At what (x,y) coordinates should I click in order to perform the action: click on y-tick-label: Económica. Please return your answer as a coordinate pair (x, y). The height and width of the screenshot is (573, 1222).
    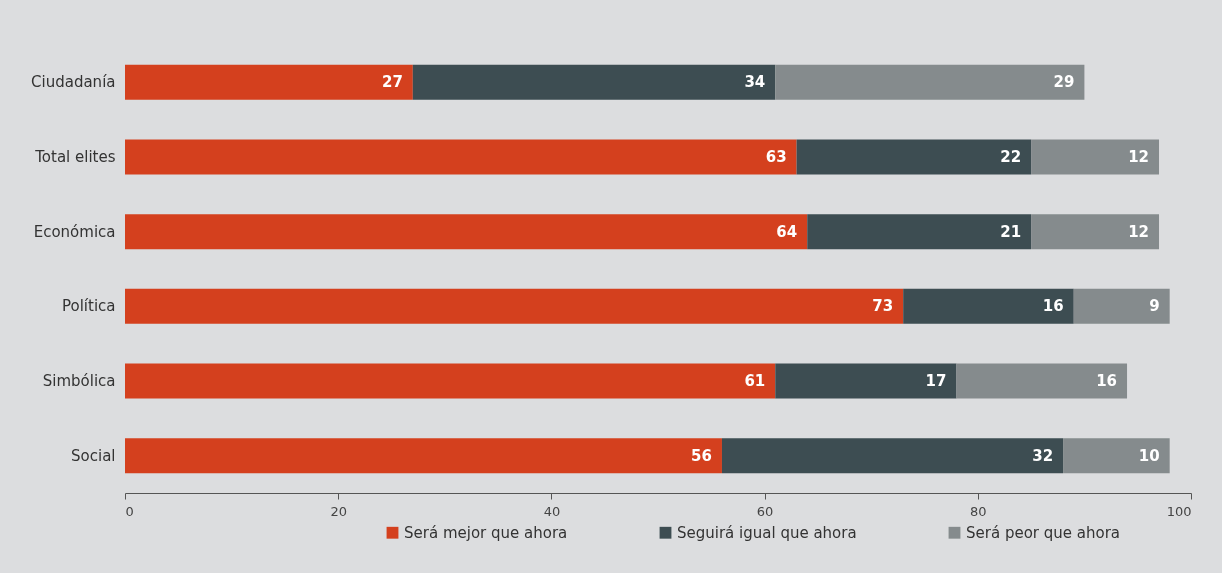
    Looking at the image, I should click on (74, 231).